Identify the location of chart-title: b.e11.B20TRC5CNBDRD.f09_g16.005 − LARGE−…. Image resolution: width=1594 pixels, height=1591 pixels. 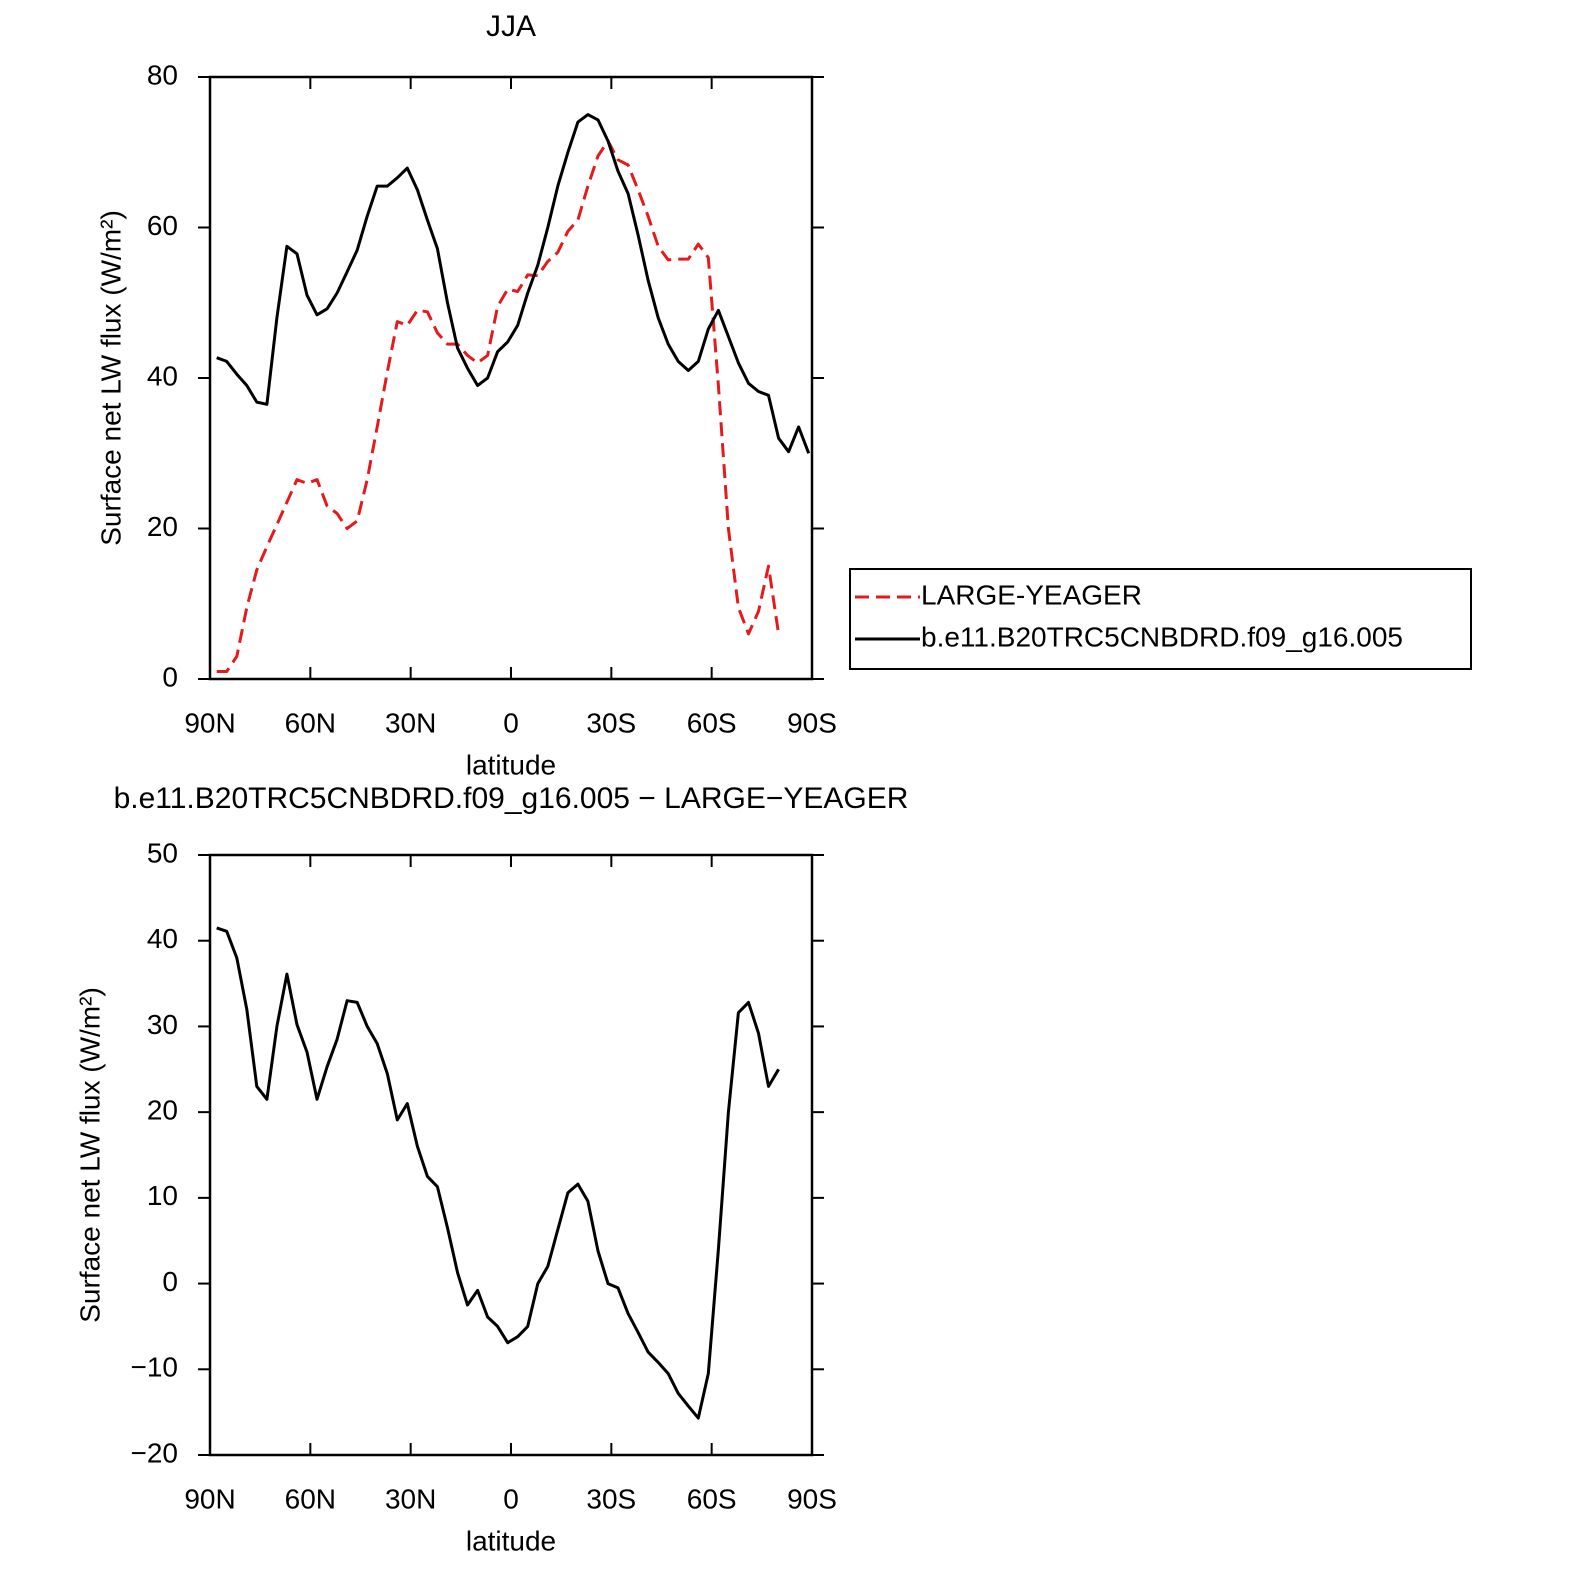
(511, 798).